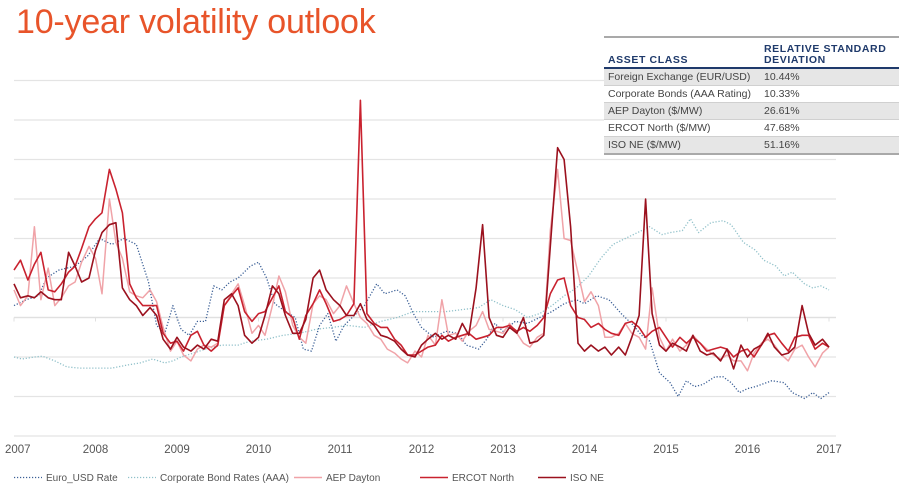 Image resolution: width=900 pixels, height=491 pixels. Describe the element at coordinates (666, 450) in the screenshot. I see `x-tick-label: 2015` at that location.